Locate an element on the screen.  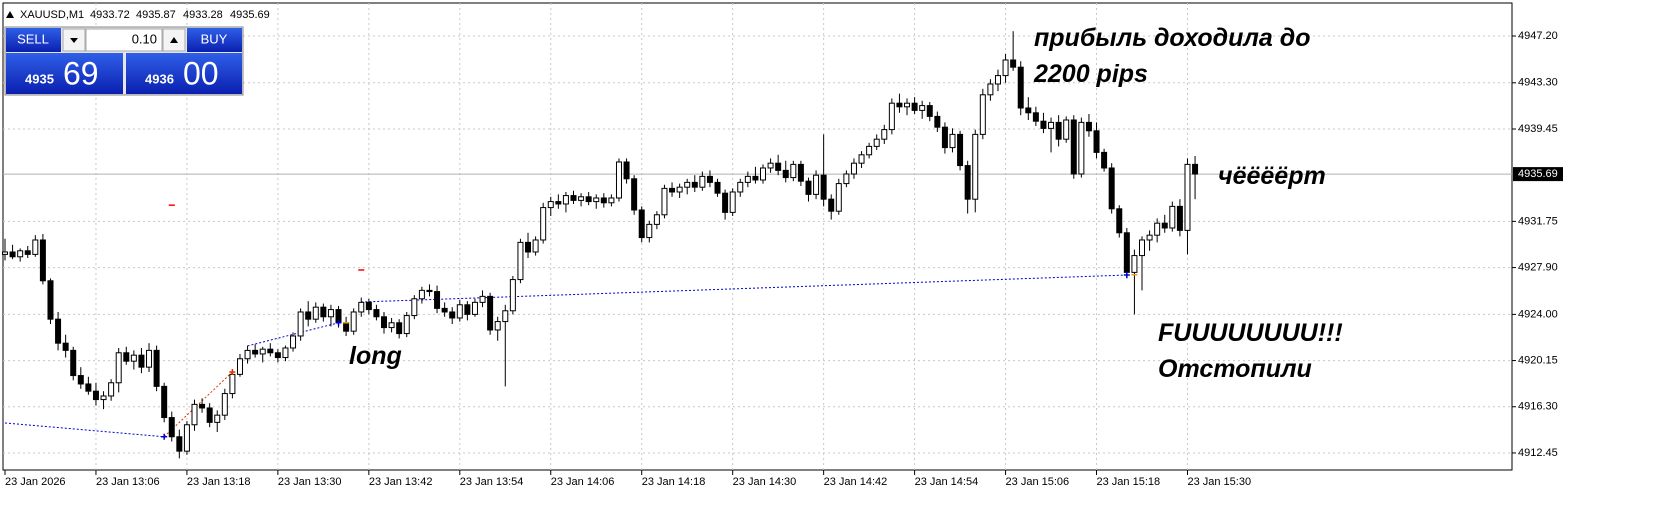
symbol: XAUUSD,M1 is located at coordinates (52, 15).